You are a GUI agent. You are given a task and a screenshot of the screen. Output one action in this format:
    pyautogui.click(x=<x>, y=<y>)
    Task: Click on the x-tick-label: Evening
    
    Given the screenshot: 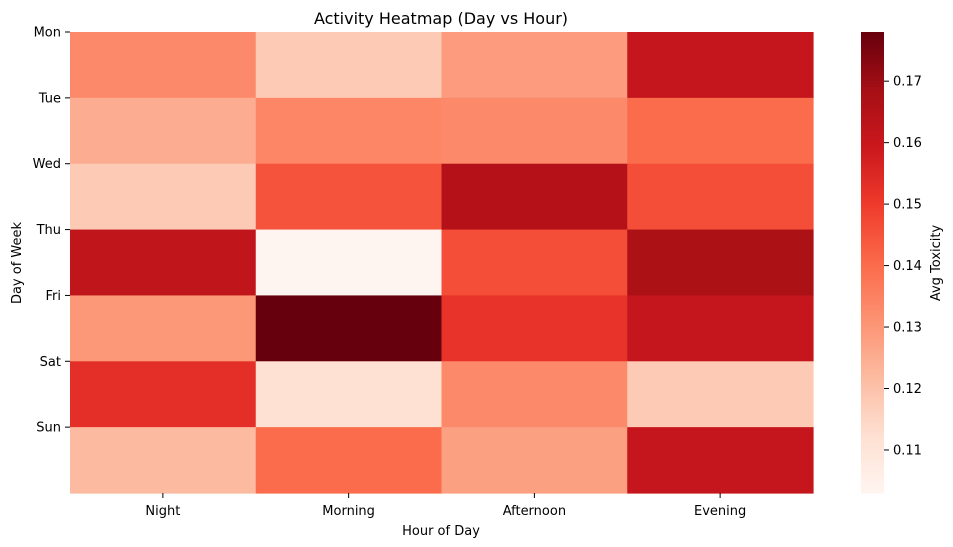 What is the action you would take?
    pyautogui.click(x=720, y=511)
    